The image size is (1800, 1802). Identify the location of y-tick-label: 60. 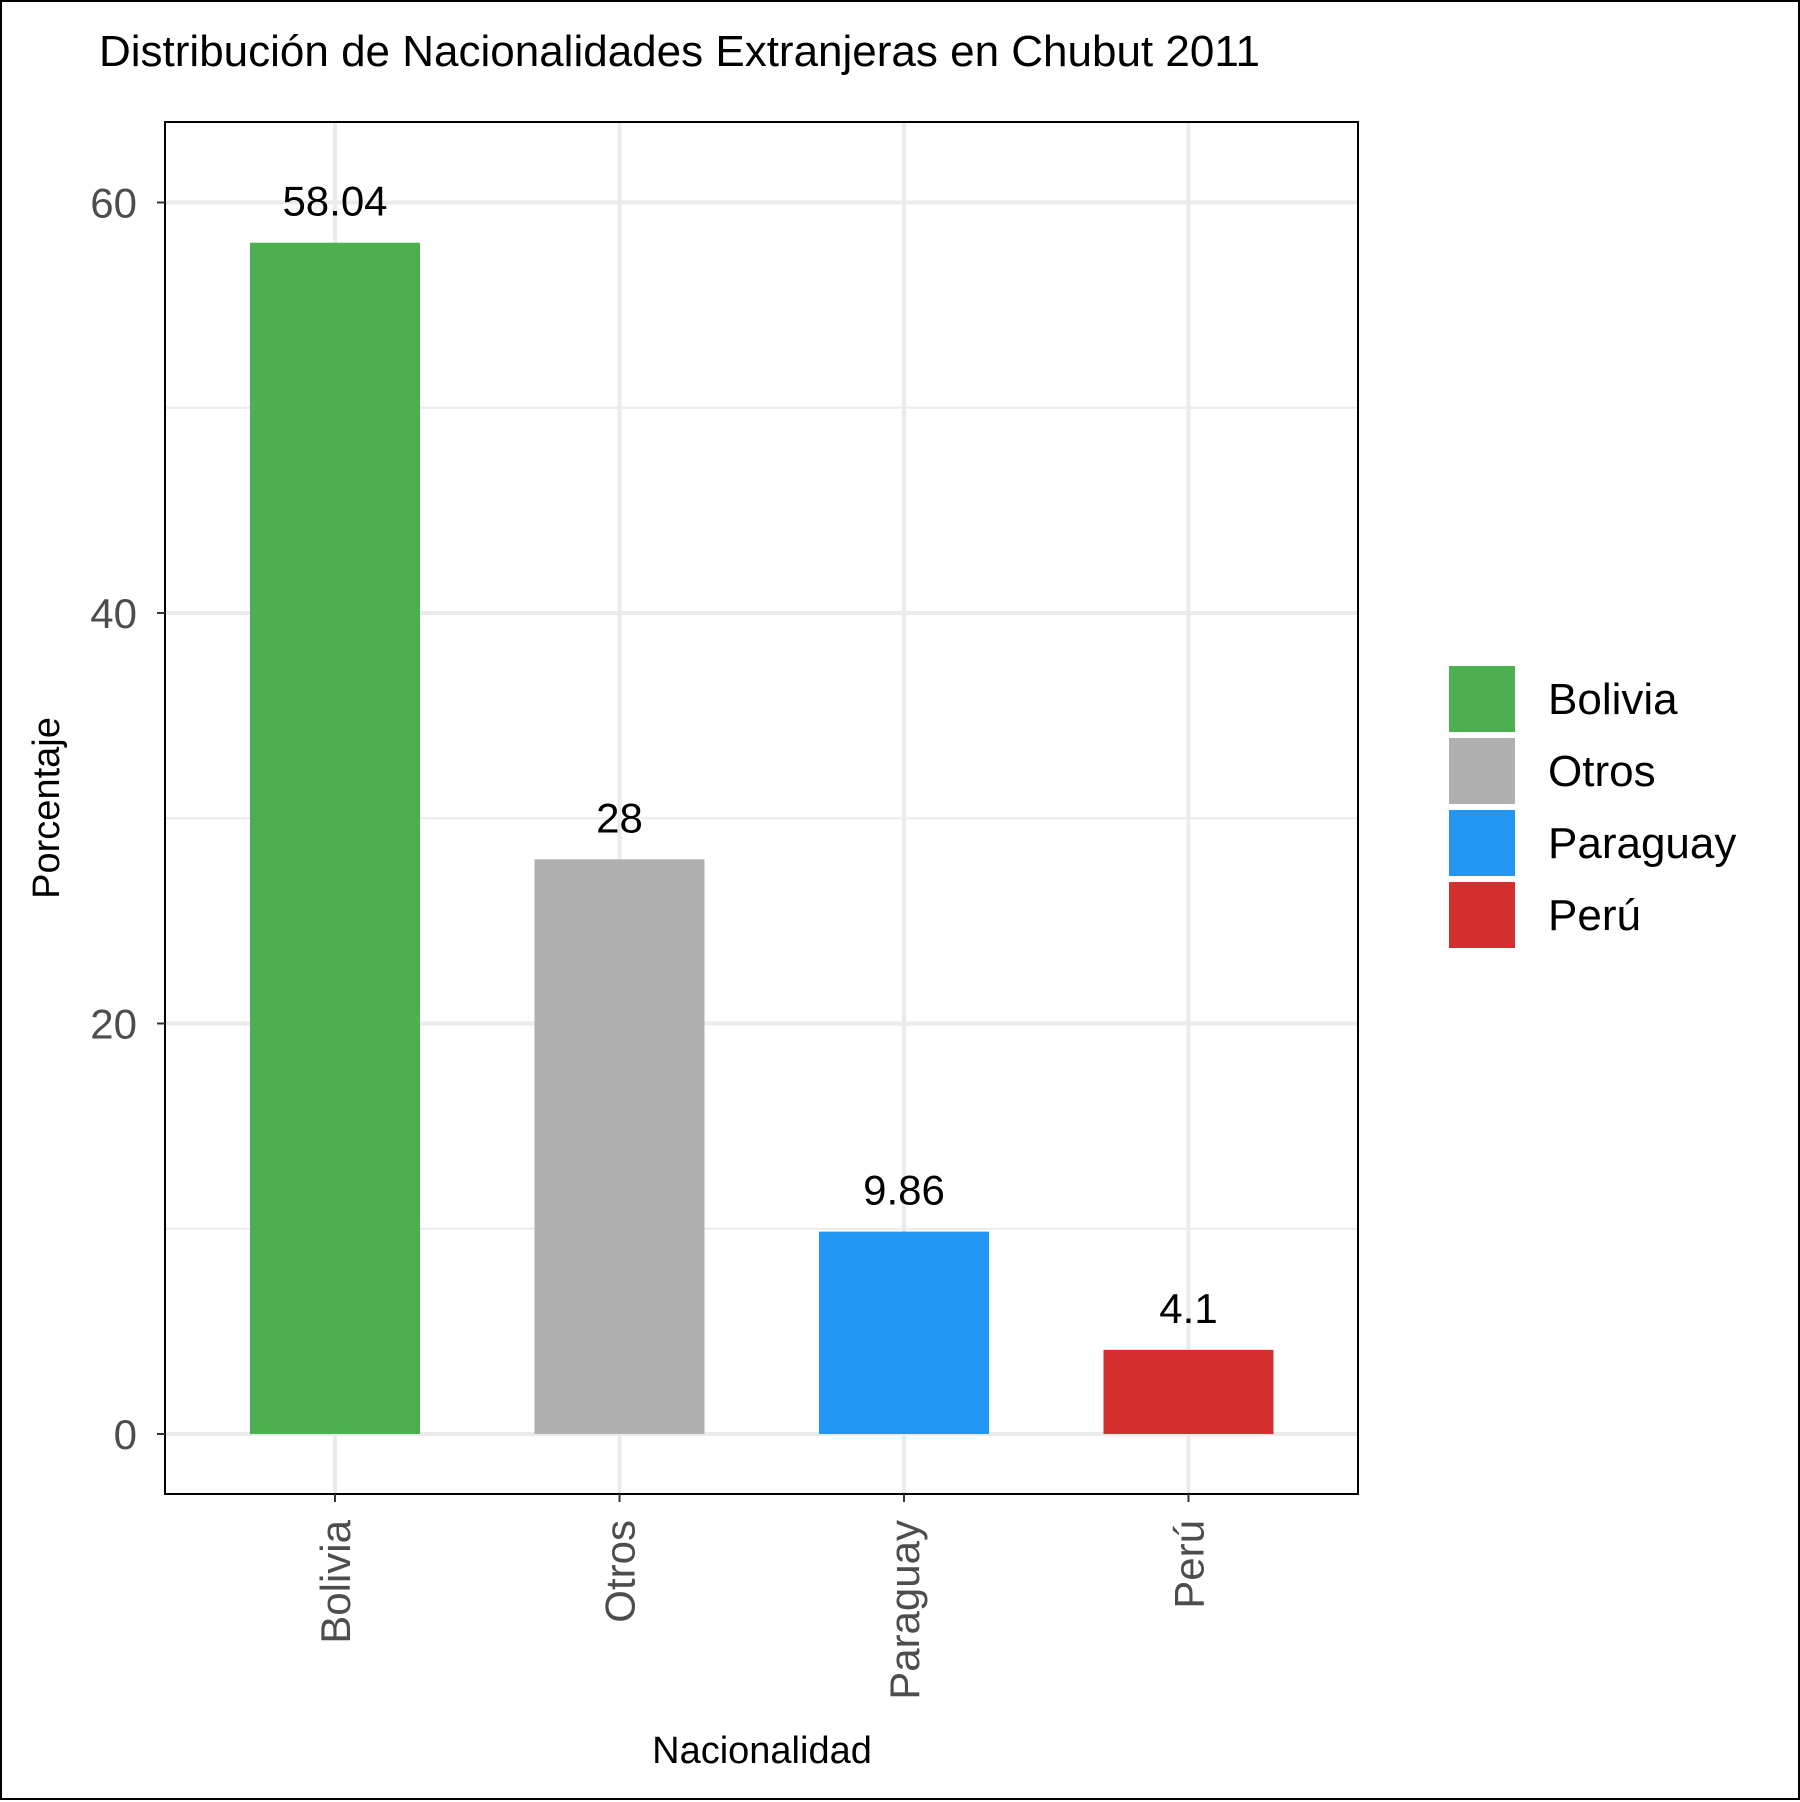
(113, 203).